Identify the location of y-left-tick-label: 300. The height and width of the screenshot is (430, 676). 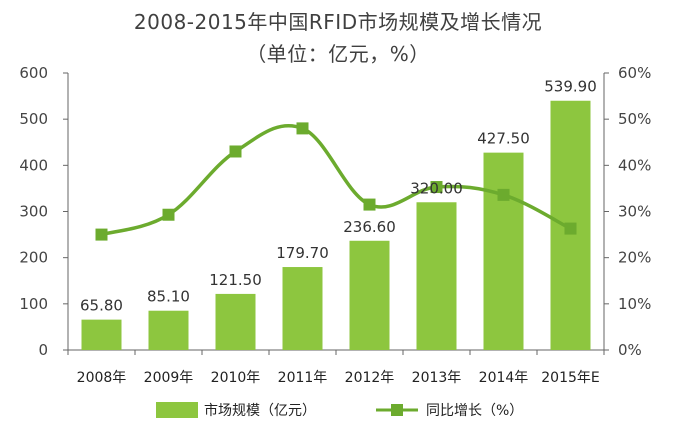
(33, 212).